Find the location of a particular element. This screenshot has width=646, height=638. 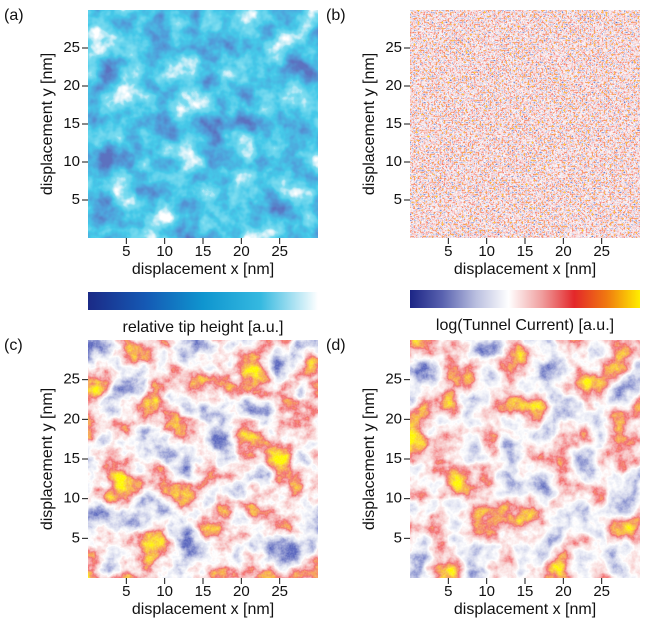

panel-label: (b) is located at coordinates (336, 15).